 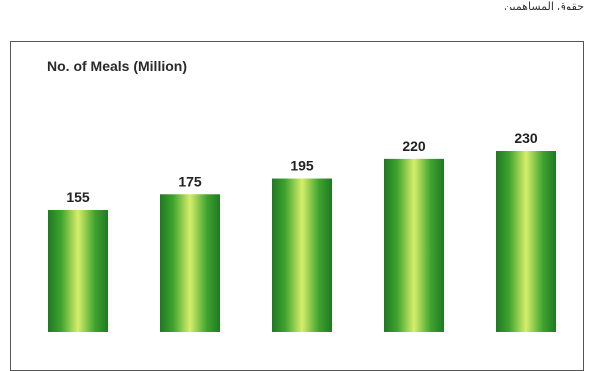 What do you see at coordinates (302, 166) in the screenshot?
I see `bar-value-label-3: 195` at bounding box center [302, 166].